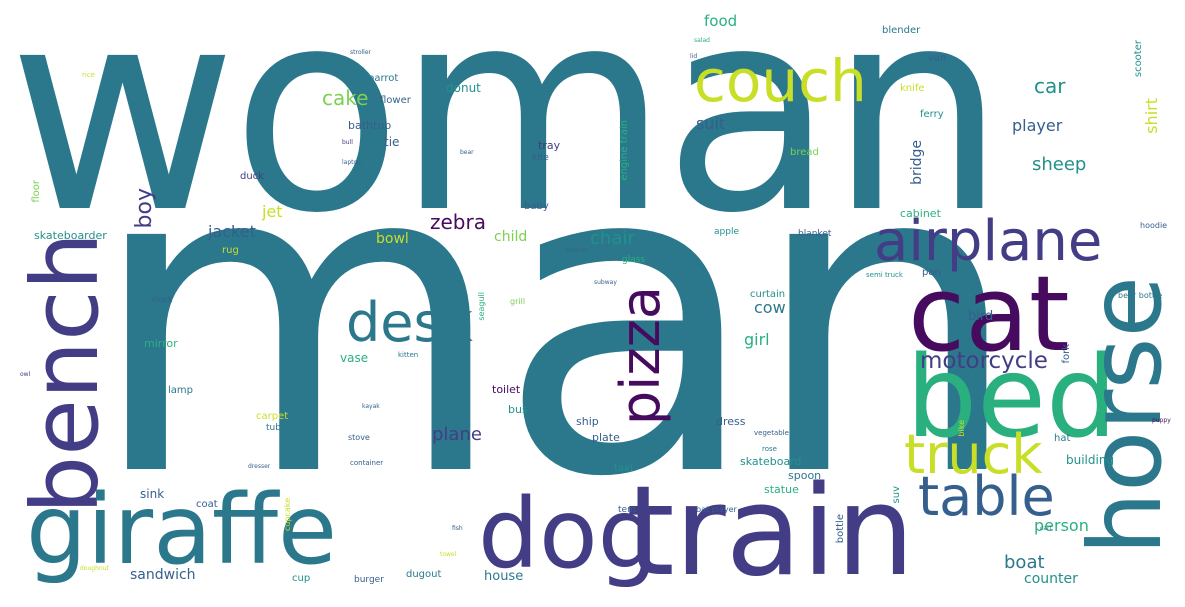 This screenshot has height=607, width=1185. Describe the element at coordinates (932, 114) in the screenshot. I see `word-ferry: ferry` at that location.